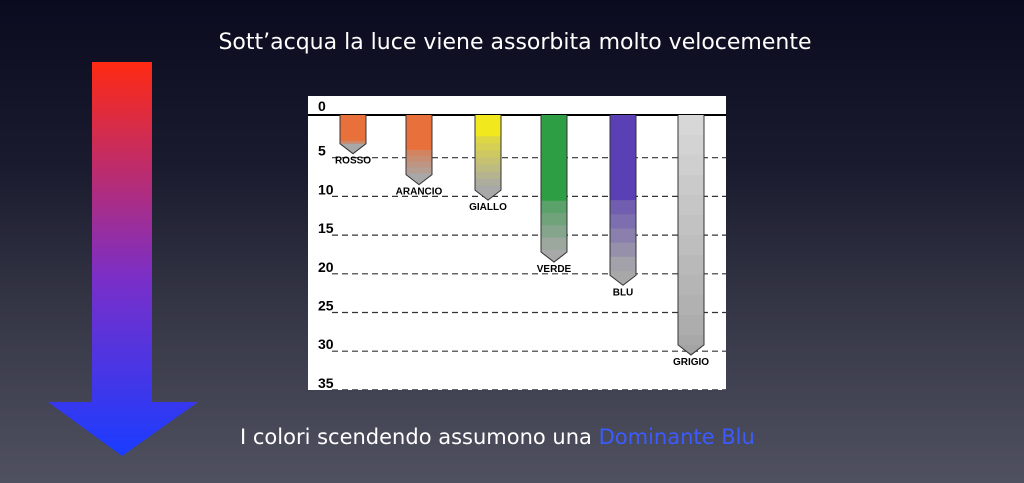  I want to click on depth-tick-label: 5, so click(322, 151).